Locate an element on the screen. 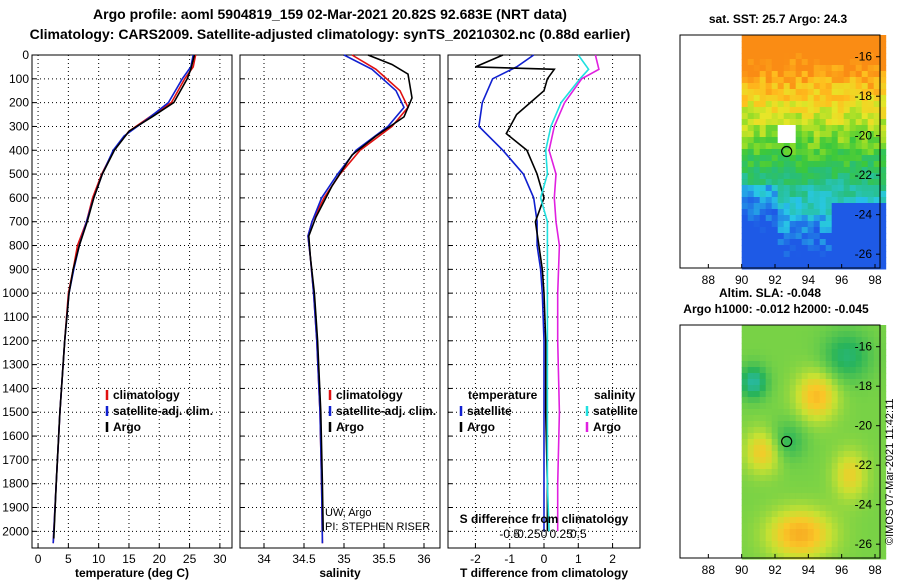 The image size is (900, 580). temperature-xtick-label: 20 is located at coordinates (160, 559).